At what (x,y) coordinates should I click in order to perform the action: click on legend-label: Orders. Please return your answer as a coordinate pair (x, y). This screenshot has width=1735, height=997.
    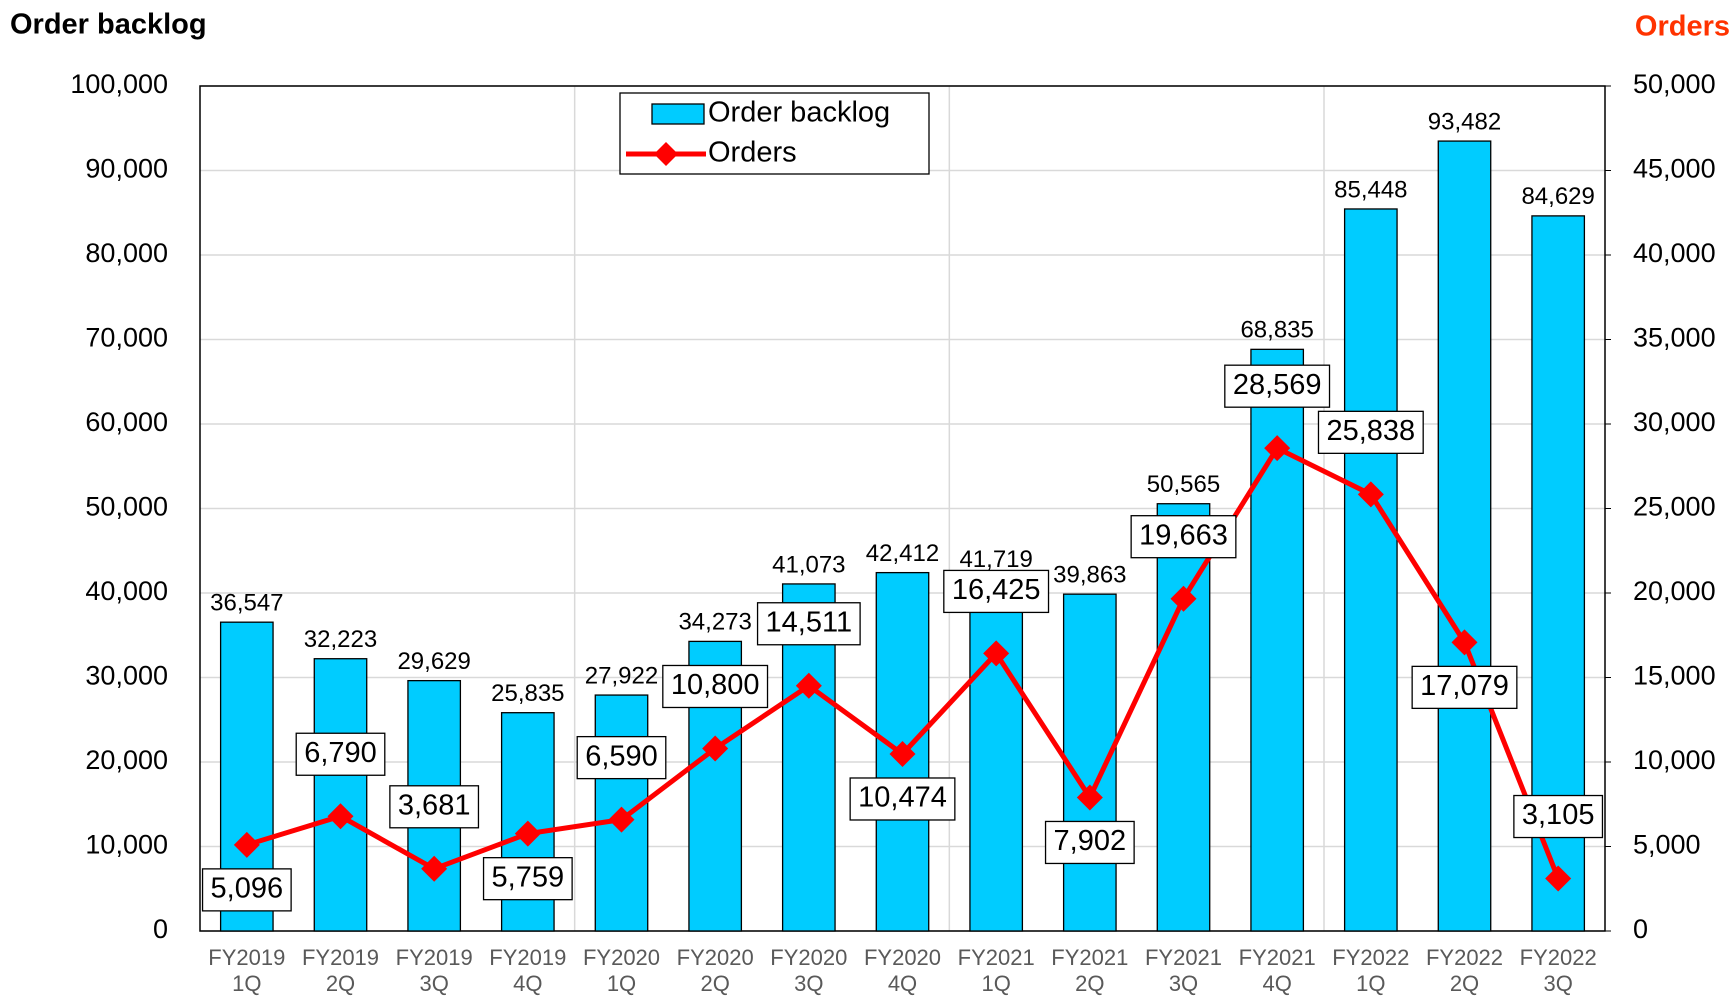
    Looking at the image, I should click on (752, 153).